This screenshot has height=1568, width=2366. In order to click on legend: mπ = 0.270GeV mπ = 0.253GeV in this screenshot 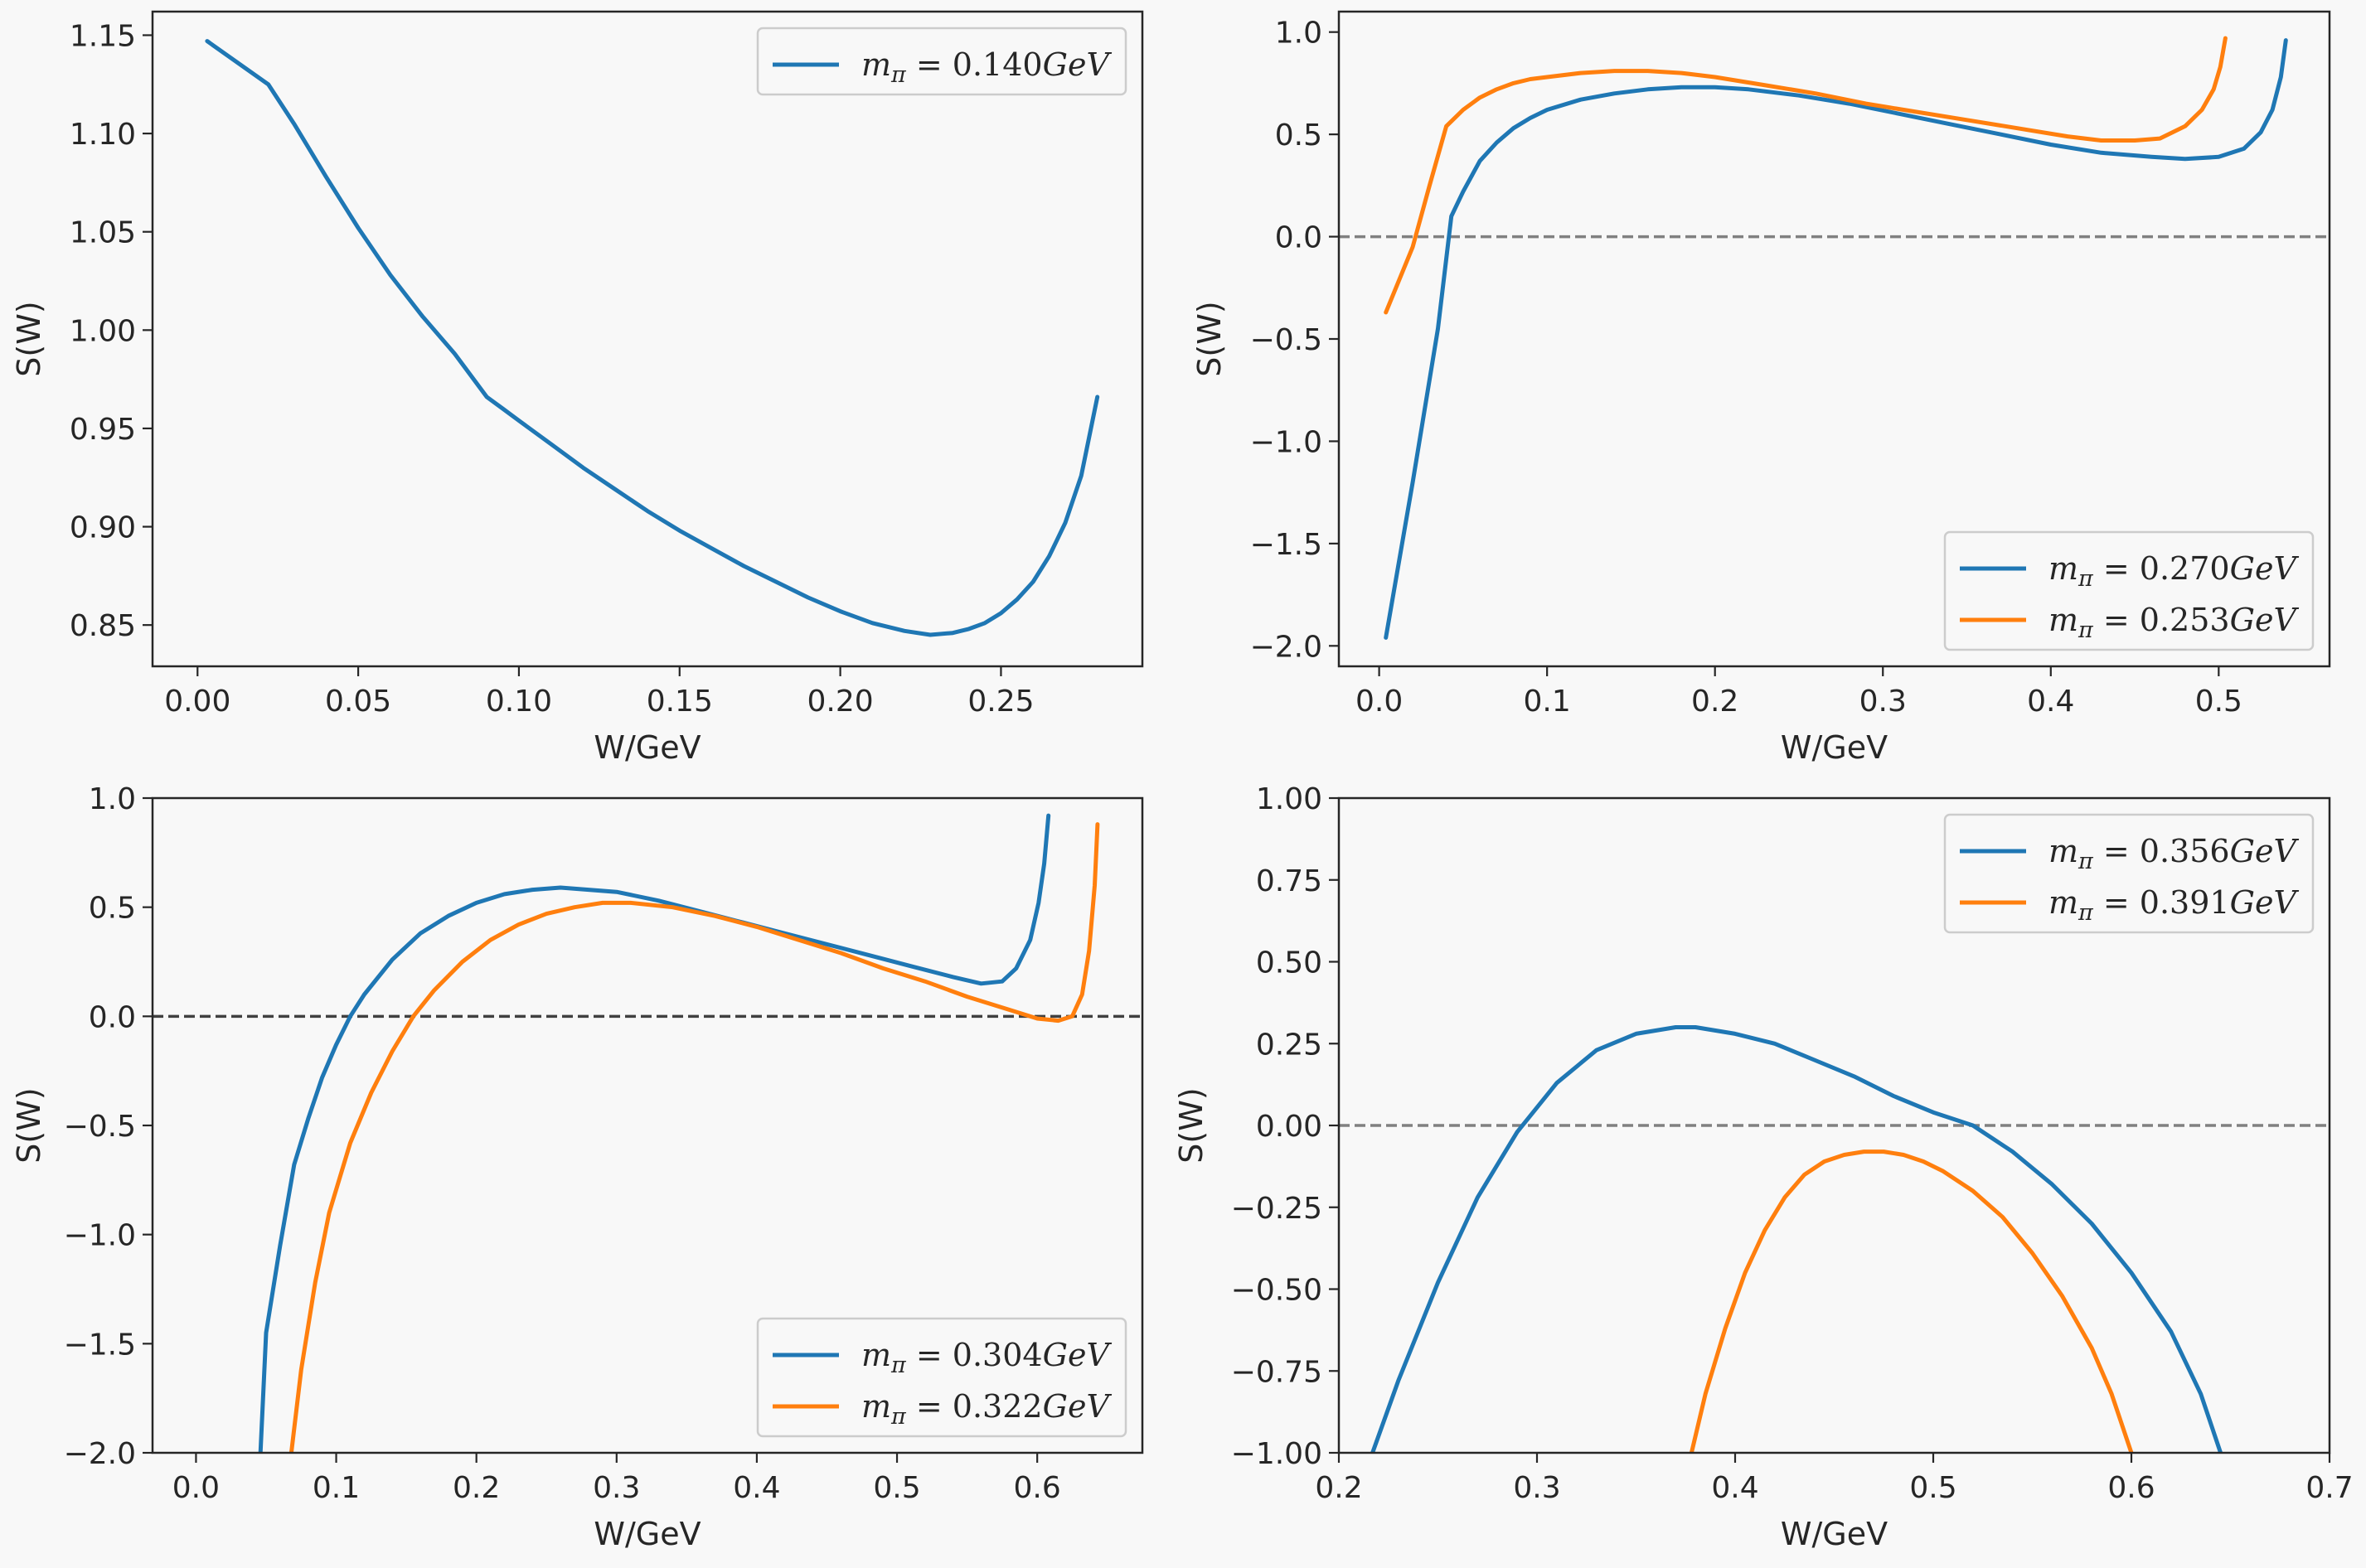, I will do `click(2129, 590)`.